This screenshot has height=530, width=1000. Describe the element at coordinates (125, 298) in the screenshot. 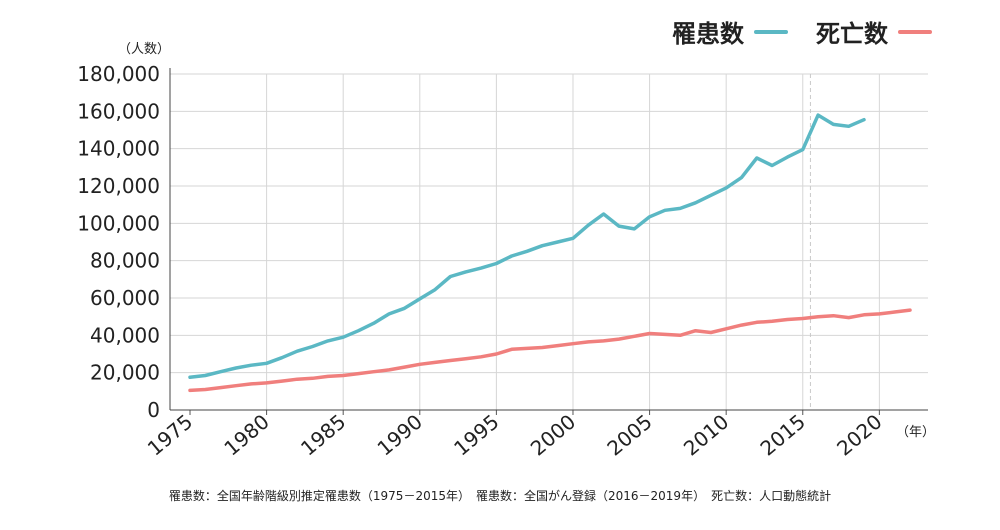

I see `y-tick-label: 60,000` at that location.